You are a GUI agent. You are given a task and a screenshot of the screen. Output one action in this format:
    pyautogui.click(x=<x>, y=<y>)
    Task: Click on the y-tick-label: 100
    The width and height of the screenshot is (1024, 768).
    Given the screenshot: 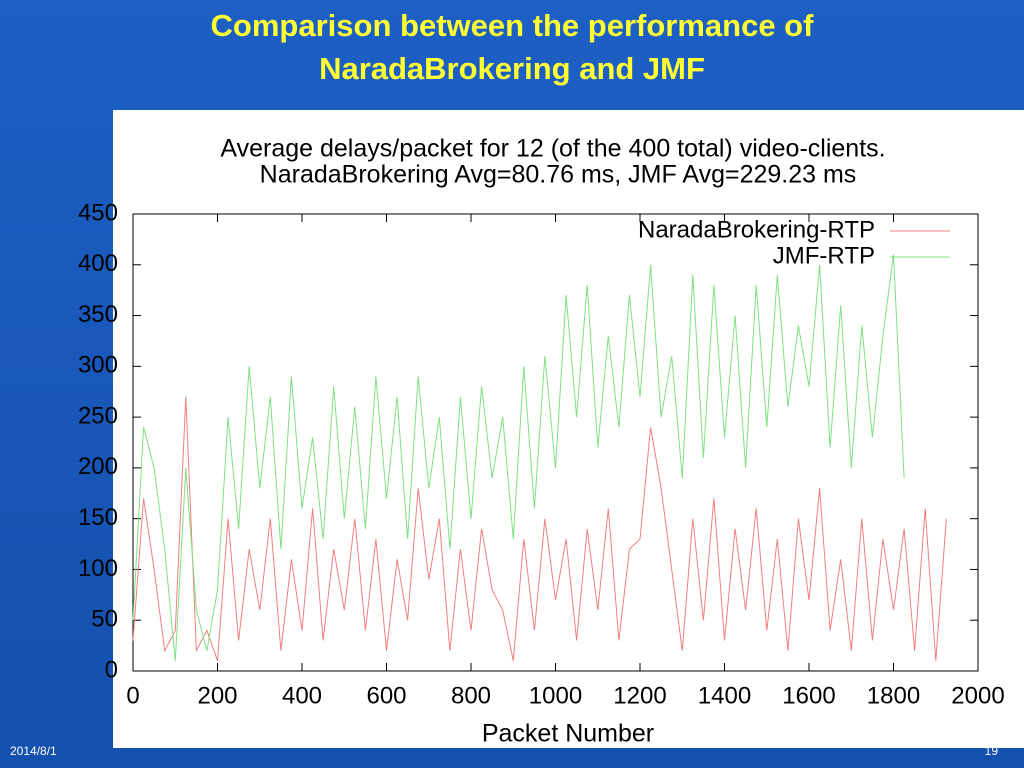 What is the action you would take?
    pyautogui.click(x=98, y=568)
    